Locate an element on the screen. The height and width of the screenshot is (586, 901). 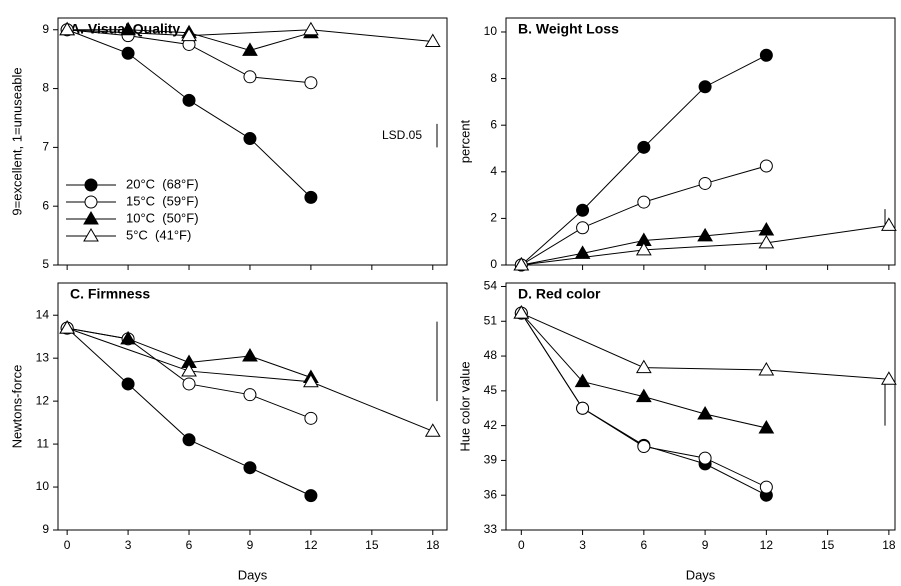
y-tick-label: 7 is located at coordinates (45, 147).